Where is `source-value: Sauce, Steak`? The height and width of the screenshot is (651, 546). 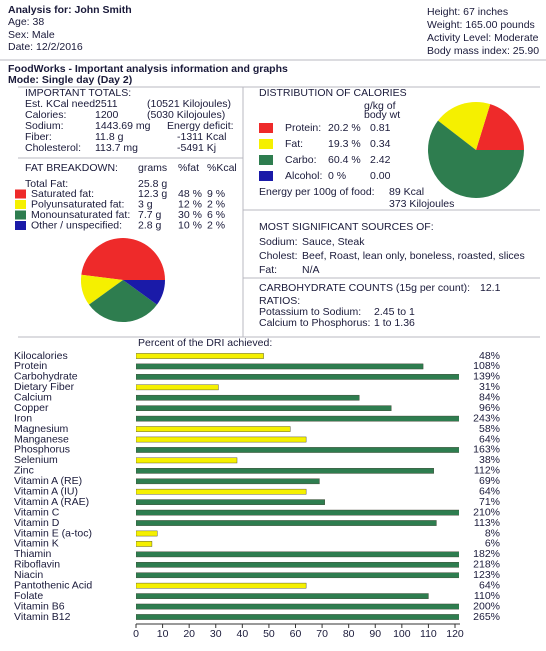 source-value: Sauce, Steak is located at coordinates (333, 242).